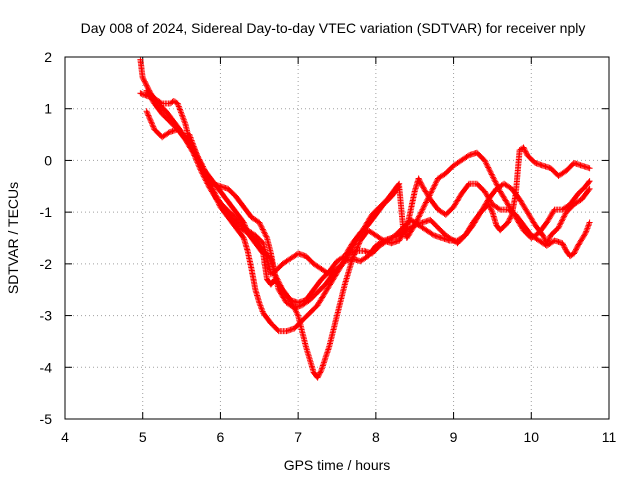 The width and height of the screenshot is (640, 485). I want to click on y-tick-label: -3, so click(46, 316).